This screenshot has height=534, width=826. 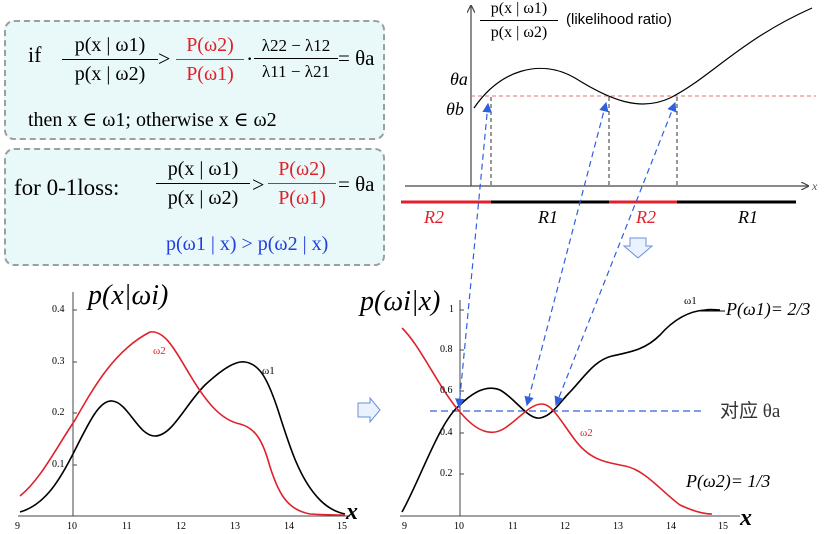 What do you see at coordinates (473, 255) in the screenshot?
I see `arrow-theta-a-to-left-crossing` at bounding box center [473, 255].